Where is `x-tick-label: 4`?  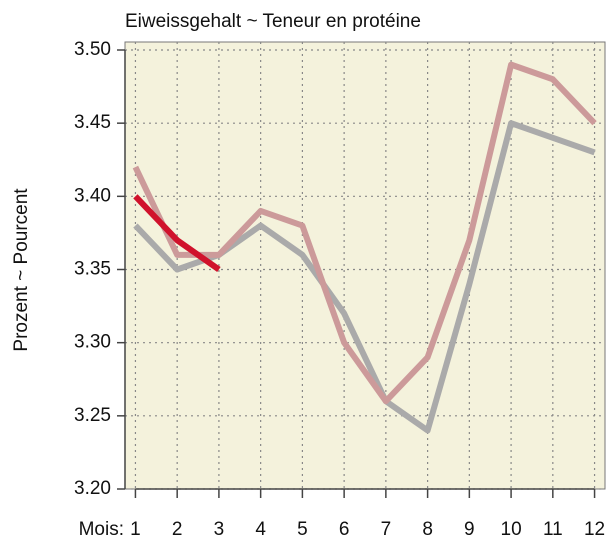 x-tick-label: 4 is located at coordinates (260, 529).